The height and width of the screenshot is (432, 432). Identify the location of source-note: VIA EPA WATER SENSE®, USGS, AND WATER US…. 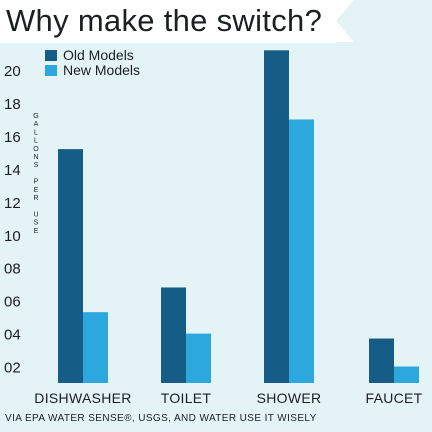
(161, 418).